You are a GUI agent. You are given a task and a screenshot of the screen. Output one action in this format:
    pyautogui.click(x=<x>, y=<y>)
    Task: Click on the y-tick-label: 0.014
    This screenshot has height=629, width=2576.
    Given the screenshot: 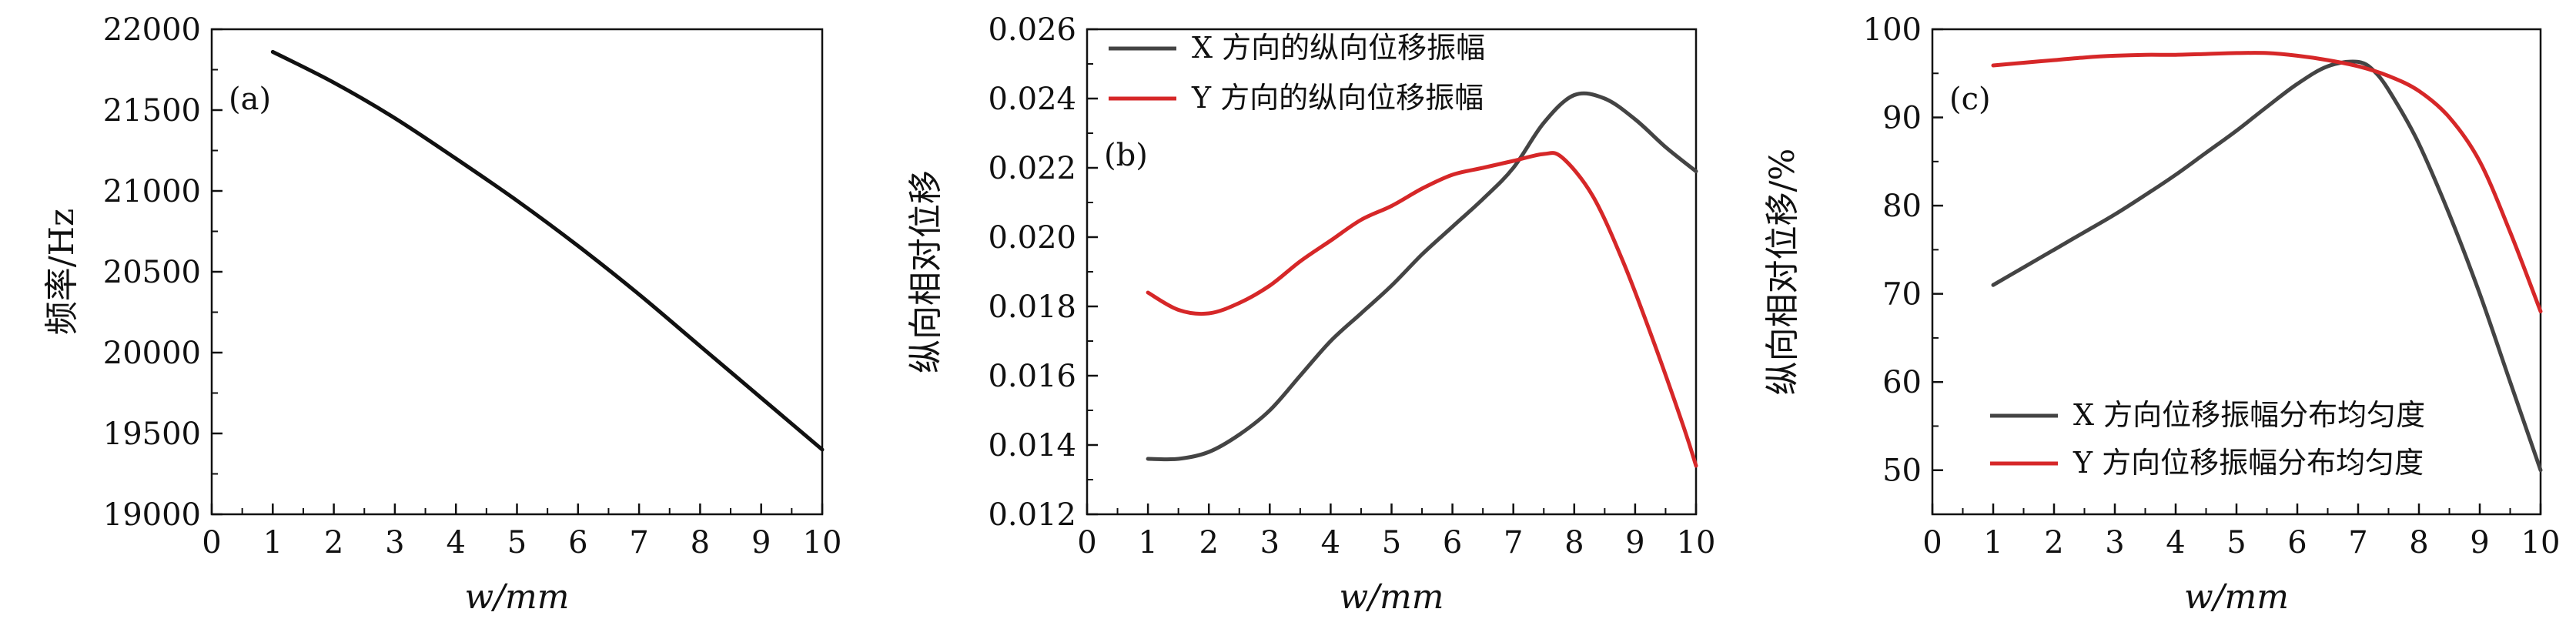 What is the action you would take?
    pyautogui.click(x=1032, y=445)
    